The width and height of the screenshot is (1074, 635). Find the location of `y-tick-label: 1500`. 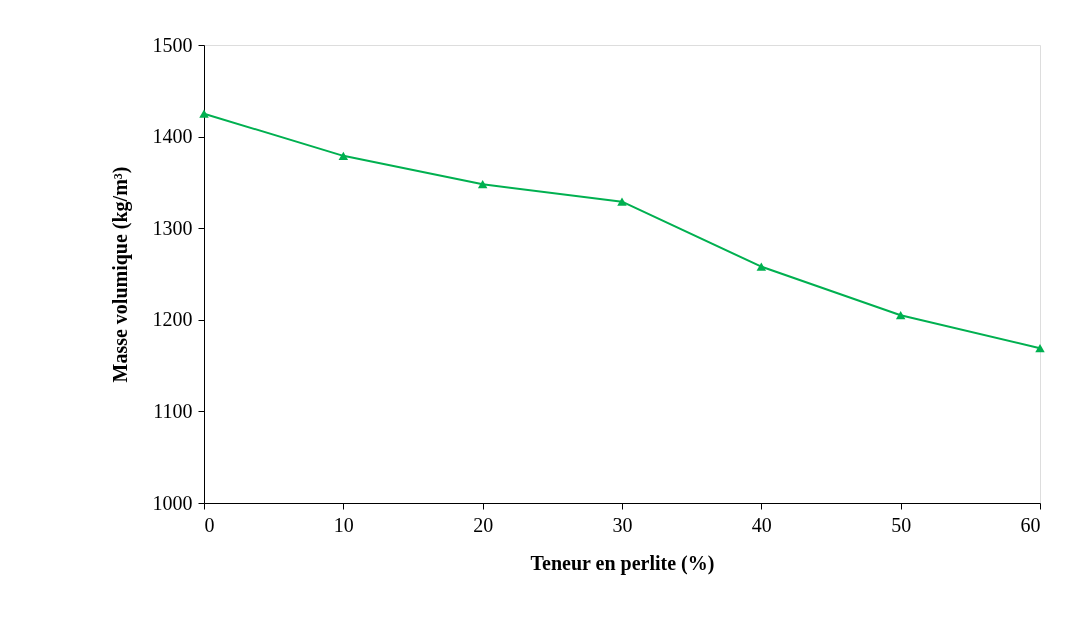

y-tick-label: 1500 is located at coordinates (172, 44).